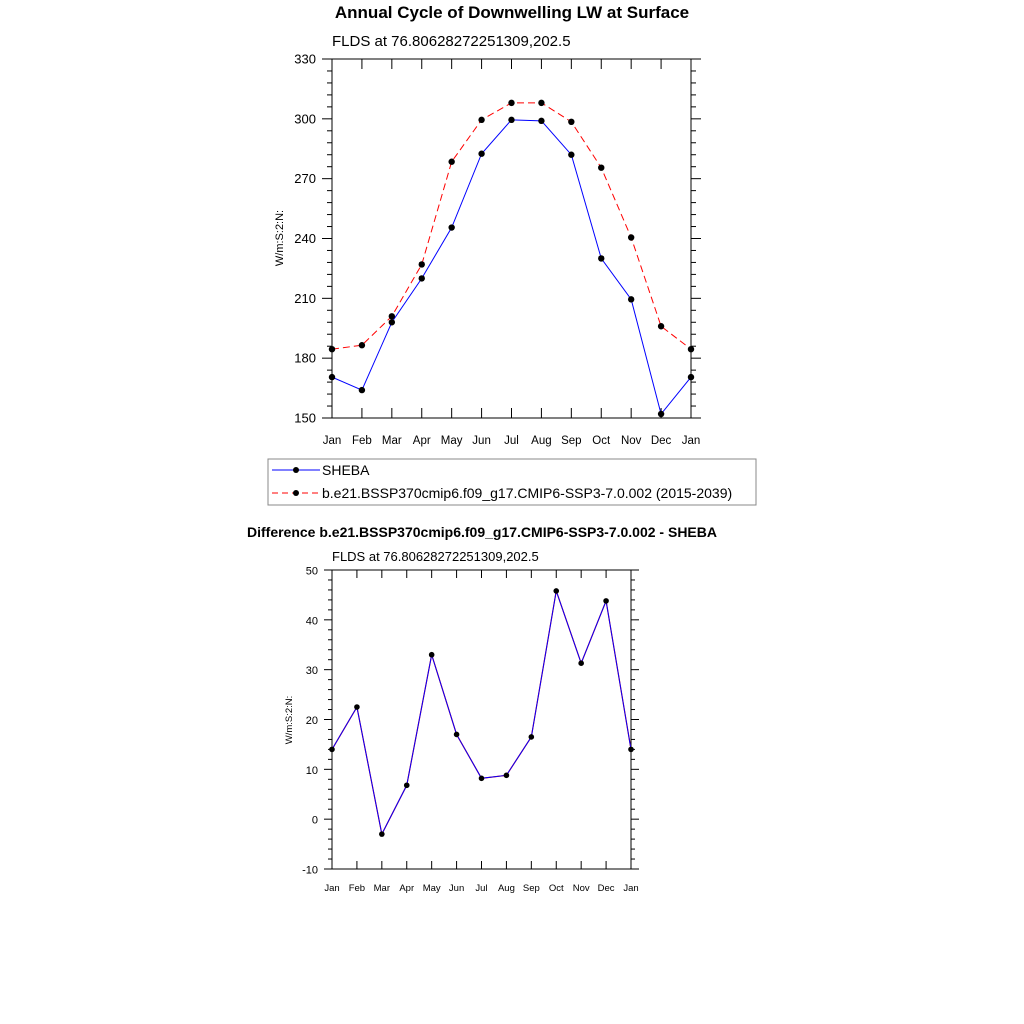  Describe the element at coordinates (512, 482) in the screenshot. I see `legend-box` at that location.